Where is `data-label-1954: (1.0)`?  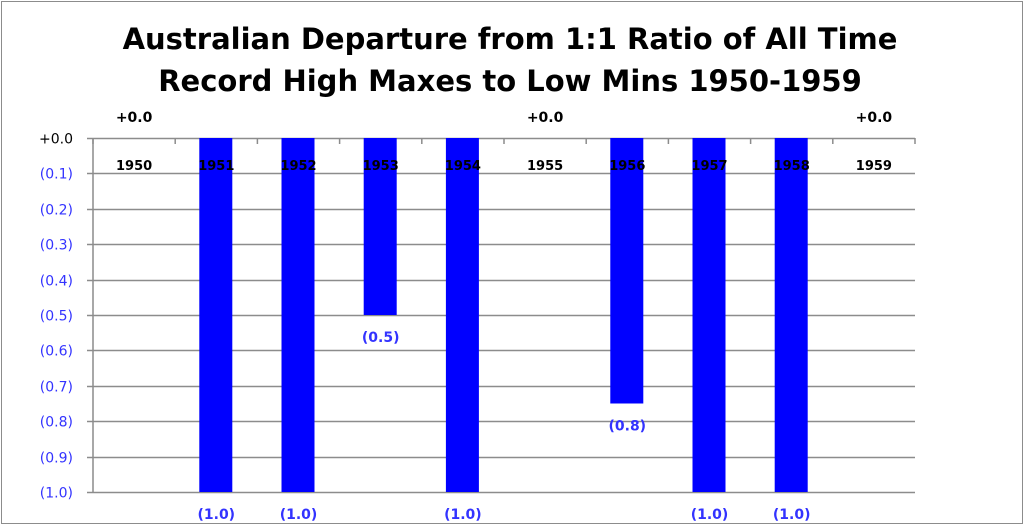 data-label-1954: (1.0) is located at coordinates (463, 515).